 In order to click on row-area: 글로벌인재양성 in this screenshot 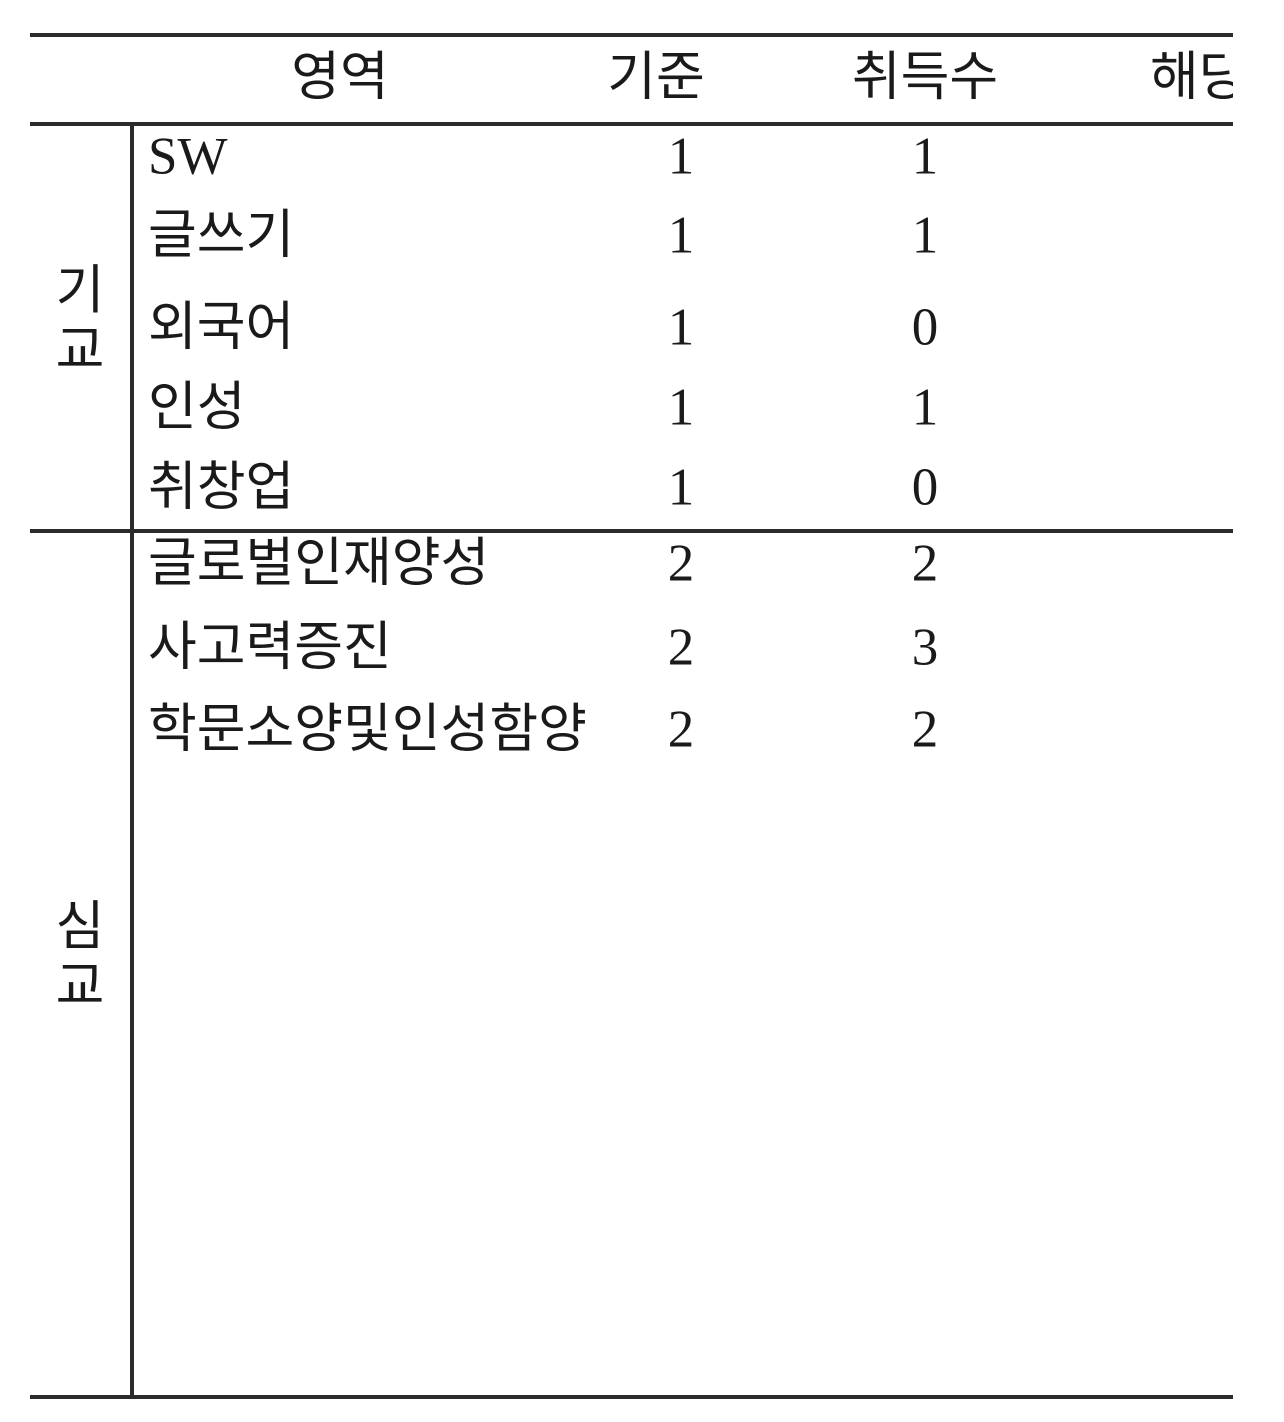, I will do `click(319, 563)`.